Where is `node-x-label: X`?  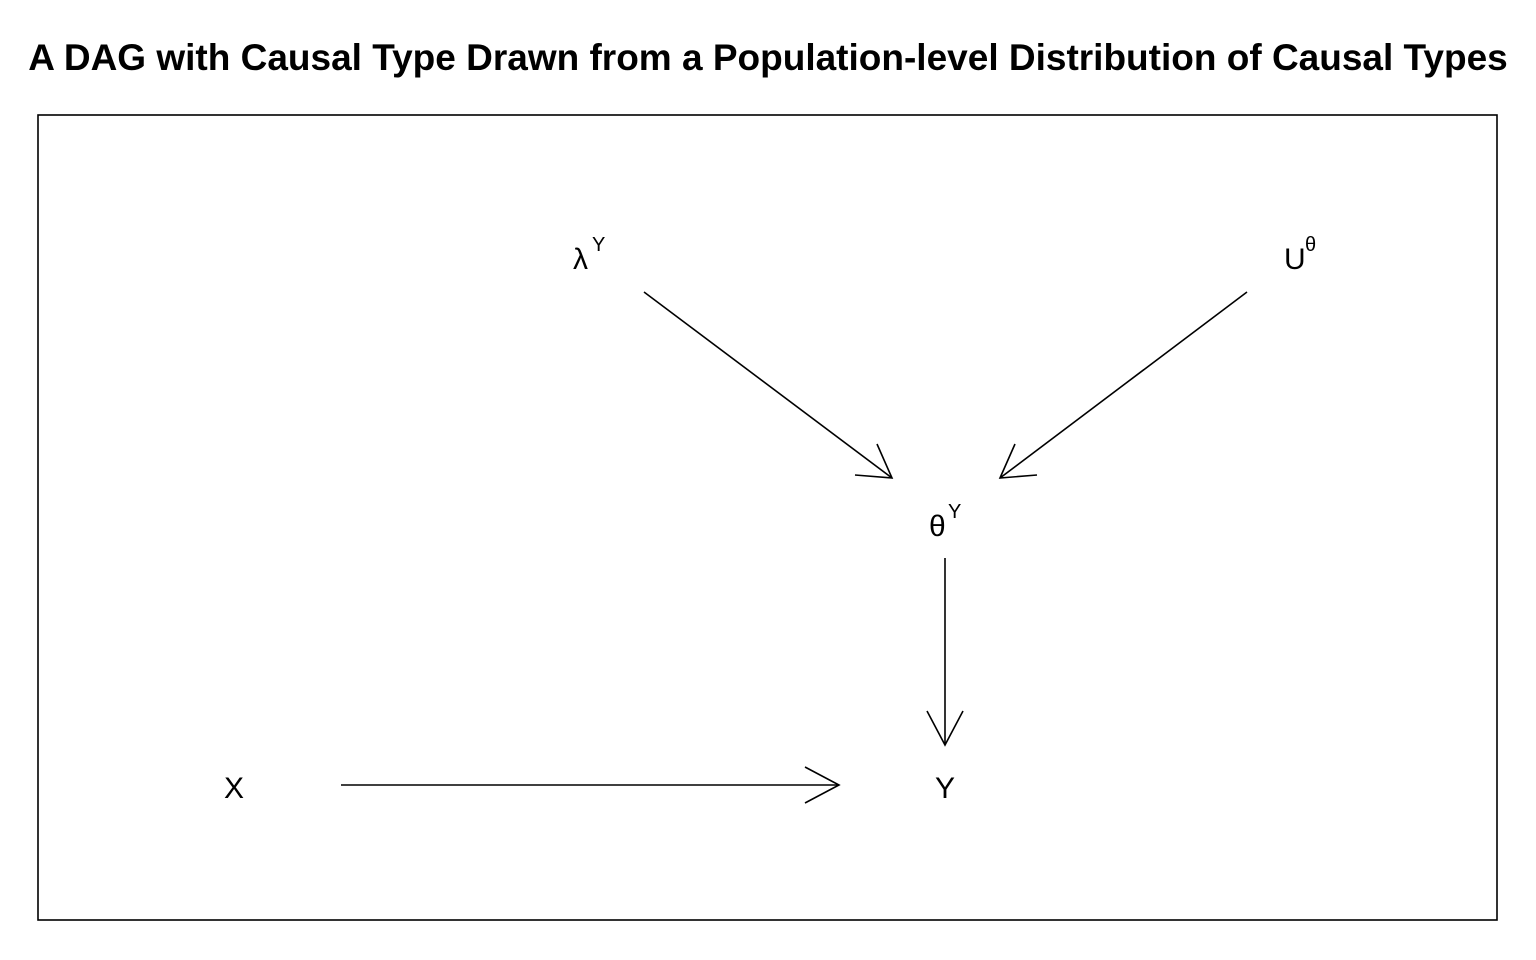
node-x-label: X is located at coordinates (234, 788).